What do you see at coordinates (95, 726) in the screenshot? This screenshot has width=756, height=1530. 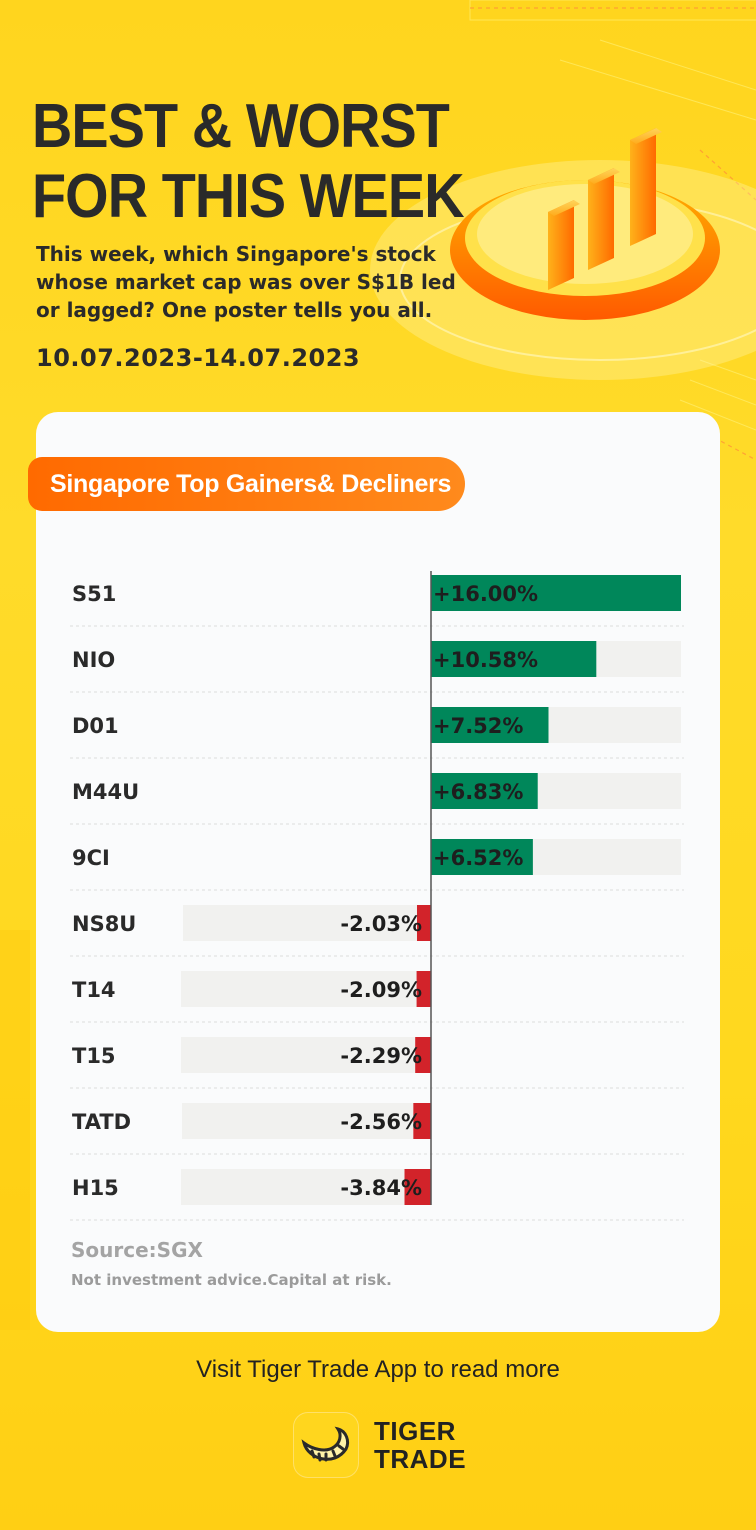 I see `category-label: D01` at bounding box center [95, 726].